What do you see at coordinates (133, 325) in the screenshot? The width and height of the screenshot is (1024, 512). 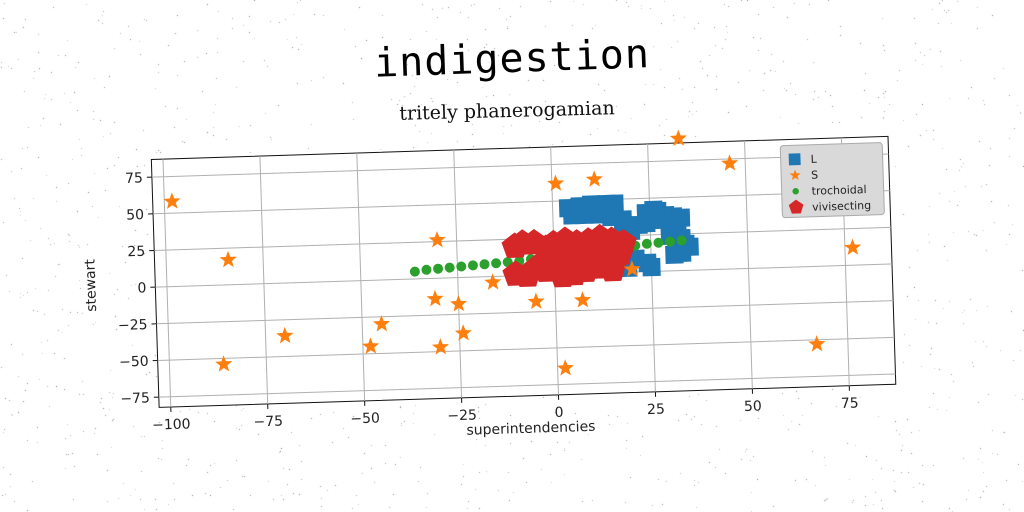 I see `y-tick-label: −25` at bounding box center [133, 325].